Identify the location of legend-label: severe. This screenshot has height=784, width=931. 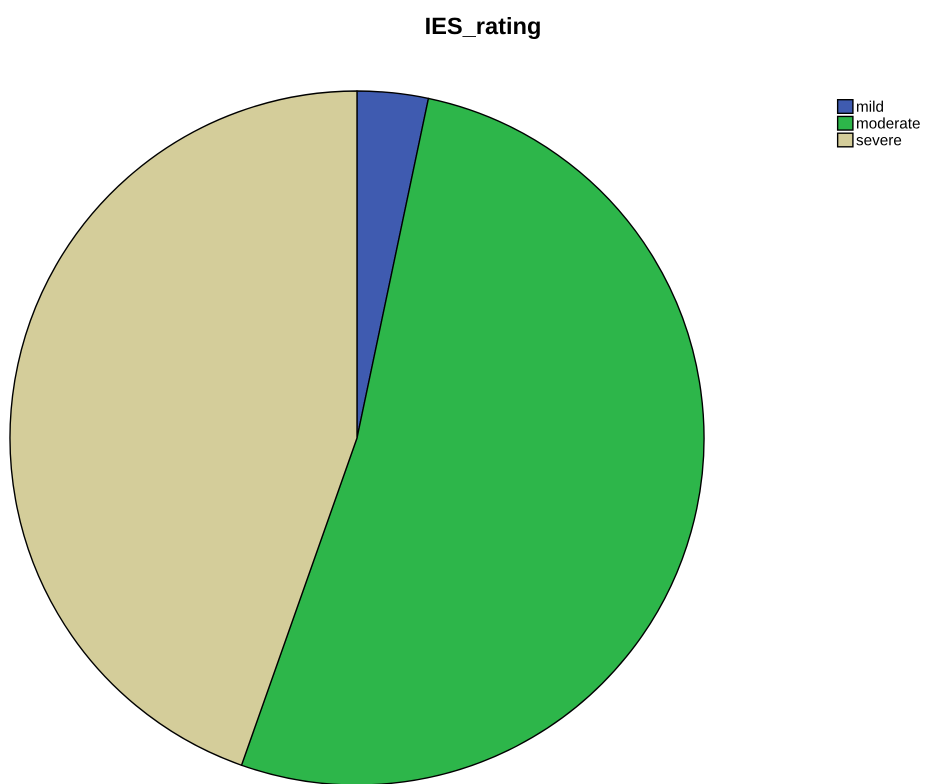
(879, 141).